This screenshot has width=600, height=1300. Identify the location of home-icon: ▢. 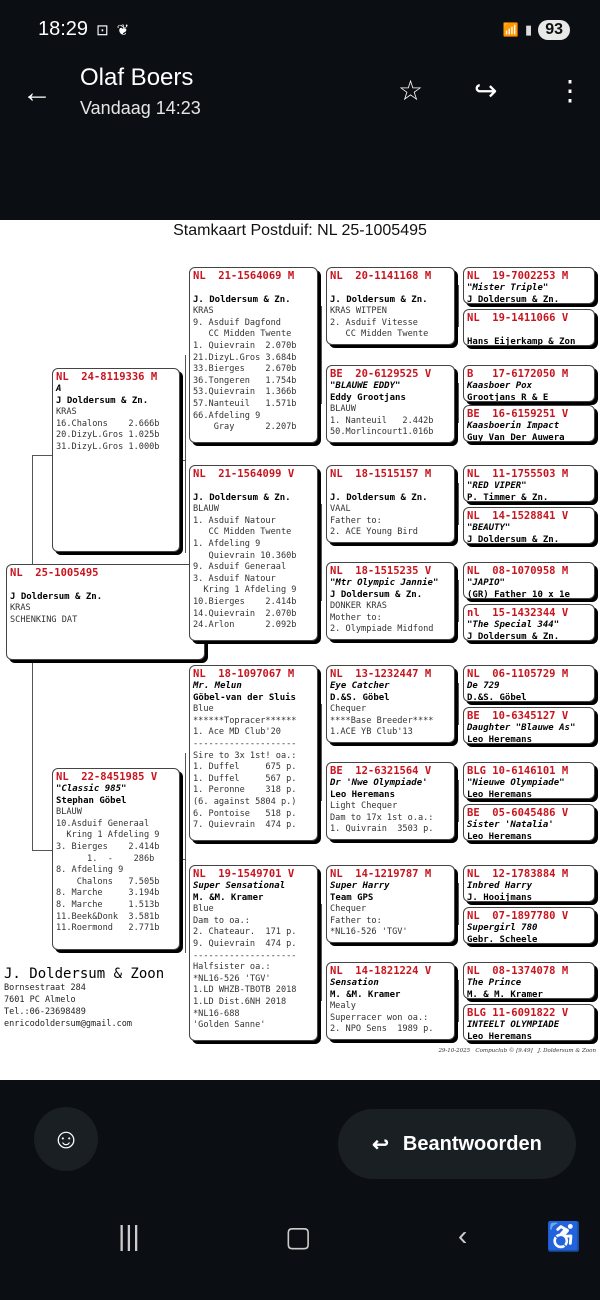
(298, 1236).